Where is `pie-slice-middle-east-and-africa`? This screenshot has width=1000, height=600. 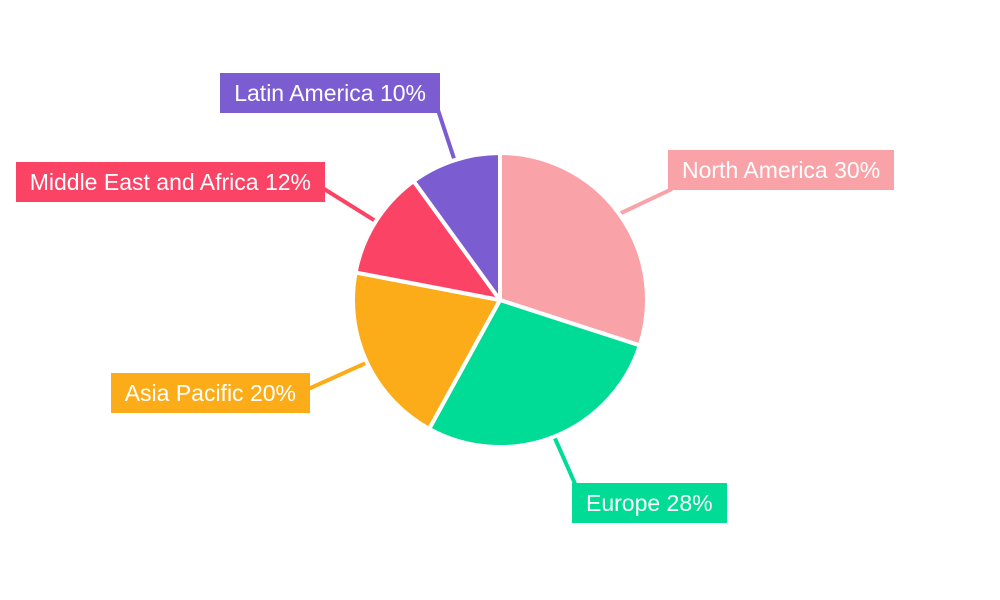 pie-slice-middle-east-and-africa is located at coordinates (427, 240).